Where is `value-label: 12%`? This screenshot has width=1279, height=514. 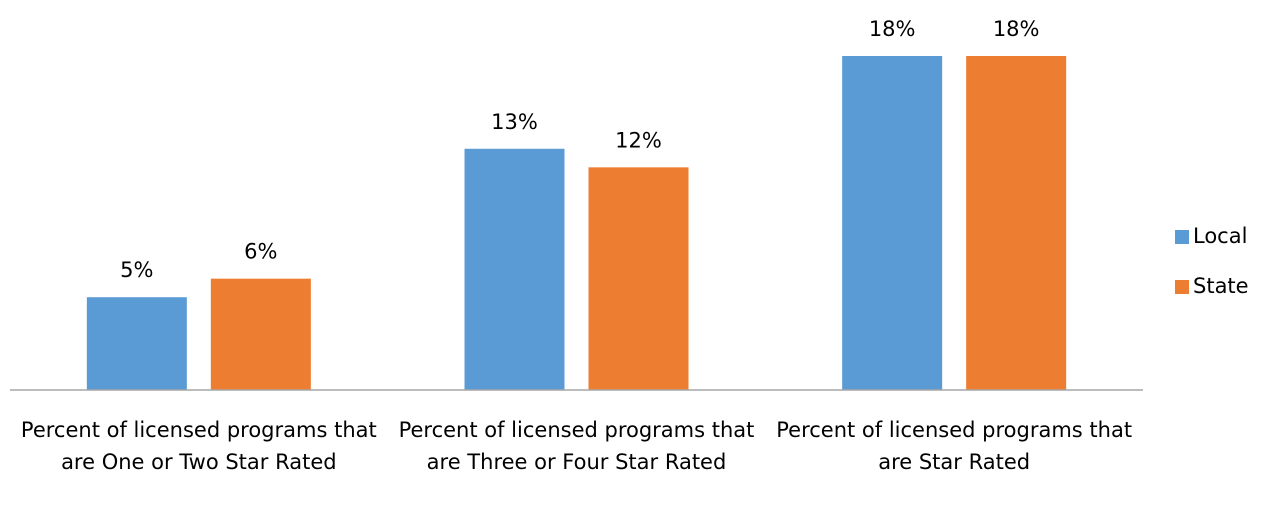
value-label: 12% is located at coordinates (638, 140).